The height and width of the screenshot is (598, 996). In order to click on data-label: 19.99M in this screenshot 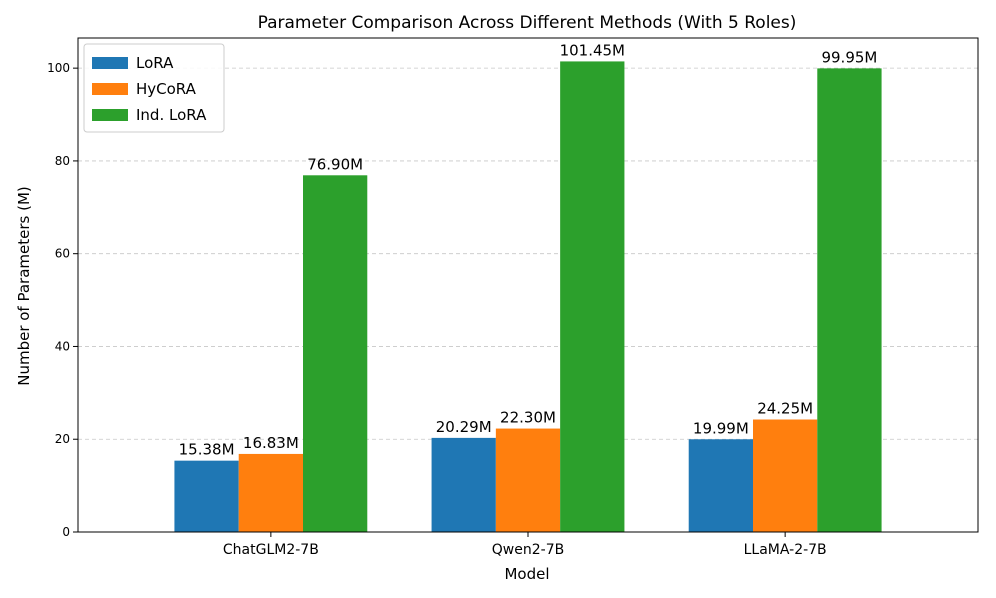, I will do `click(721, 428)`.